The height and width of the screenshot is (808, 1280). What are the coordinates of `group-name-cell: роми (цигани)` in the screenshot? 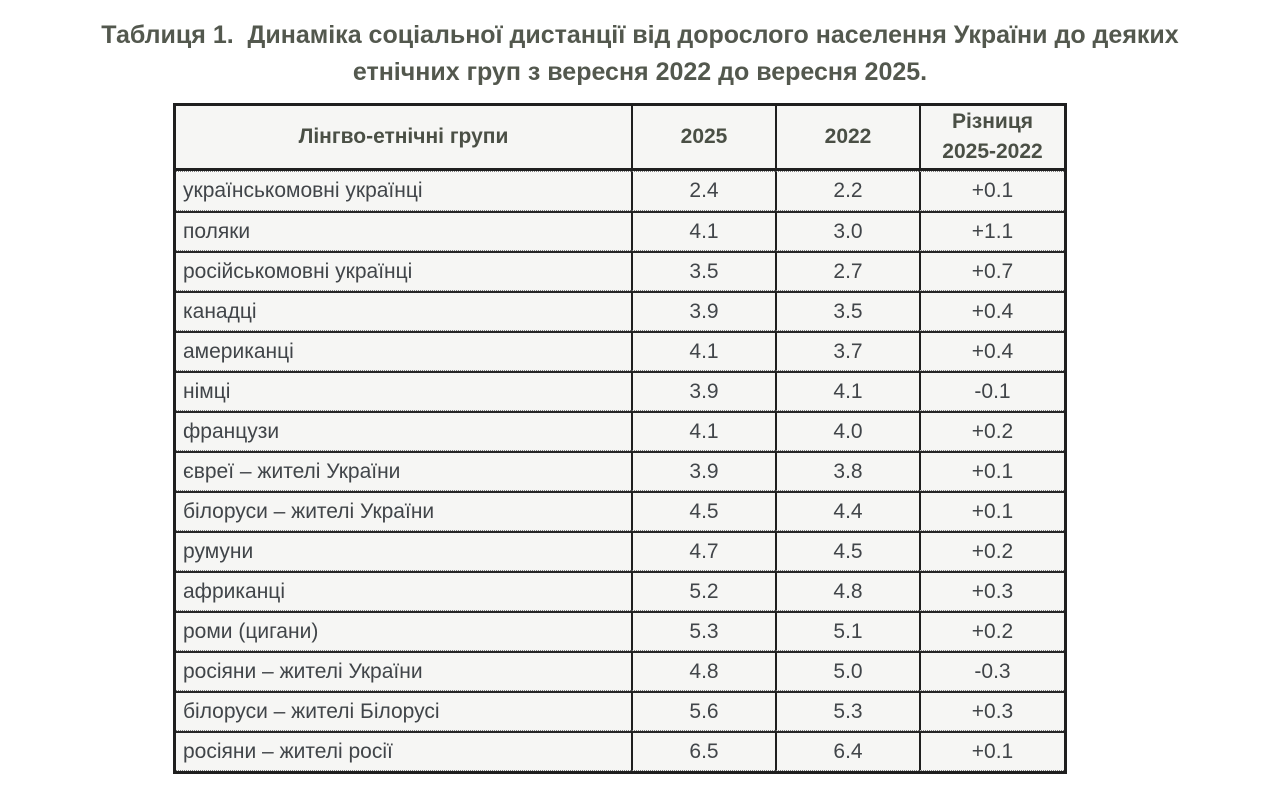 It's located at (403, 631).